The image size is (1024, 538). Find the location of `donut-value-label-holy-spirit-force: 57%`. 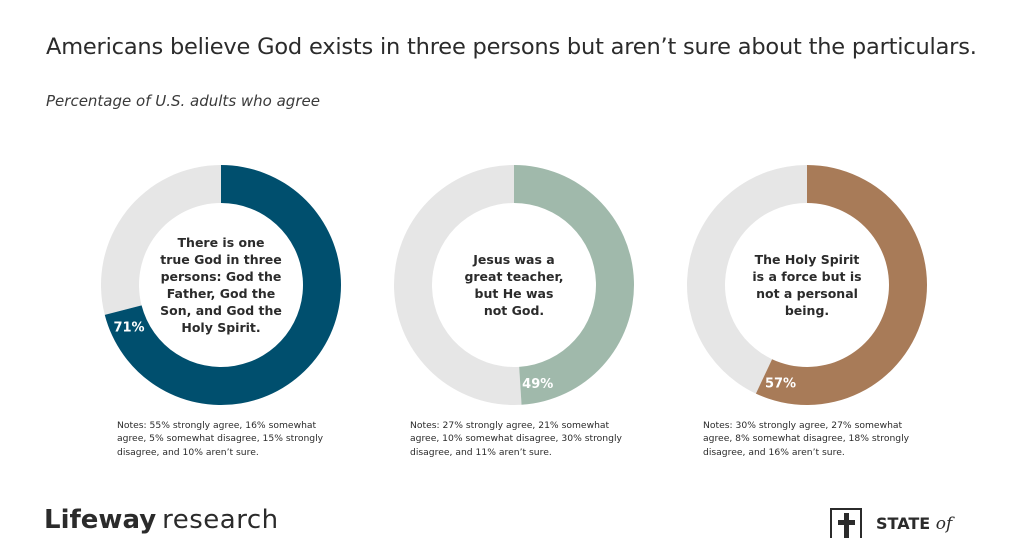

donut-value-label-holy-spirit-force: 57% is located at coordinates (780, 383).